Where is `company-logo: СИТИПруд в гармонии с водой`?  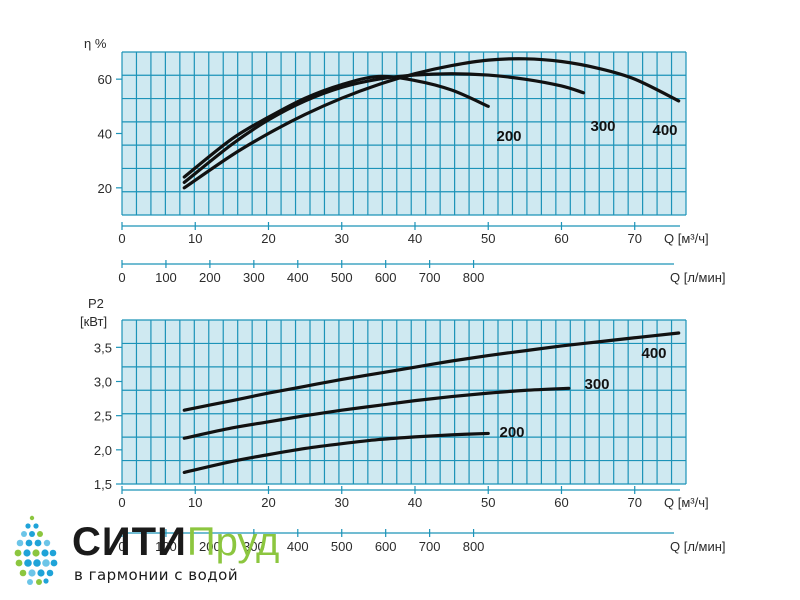
company-logo: СИТИПруд в гармонии с водой is located at coordinates (155, 552).